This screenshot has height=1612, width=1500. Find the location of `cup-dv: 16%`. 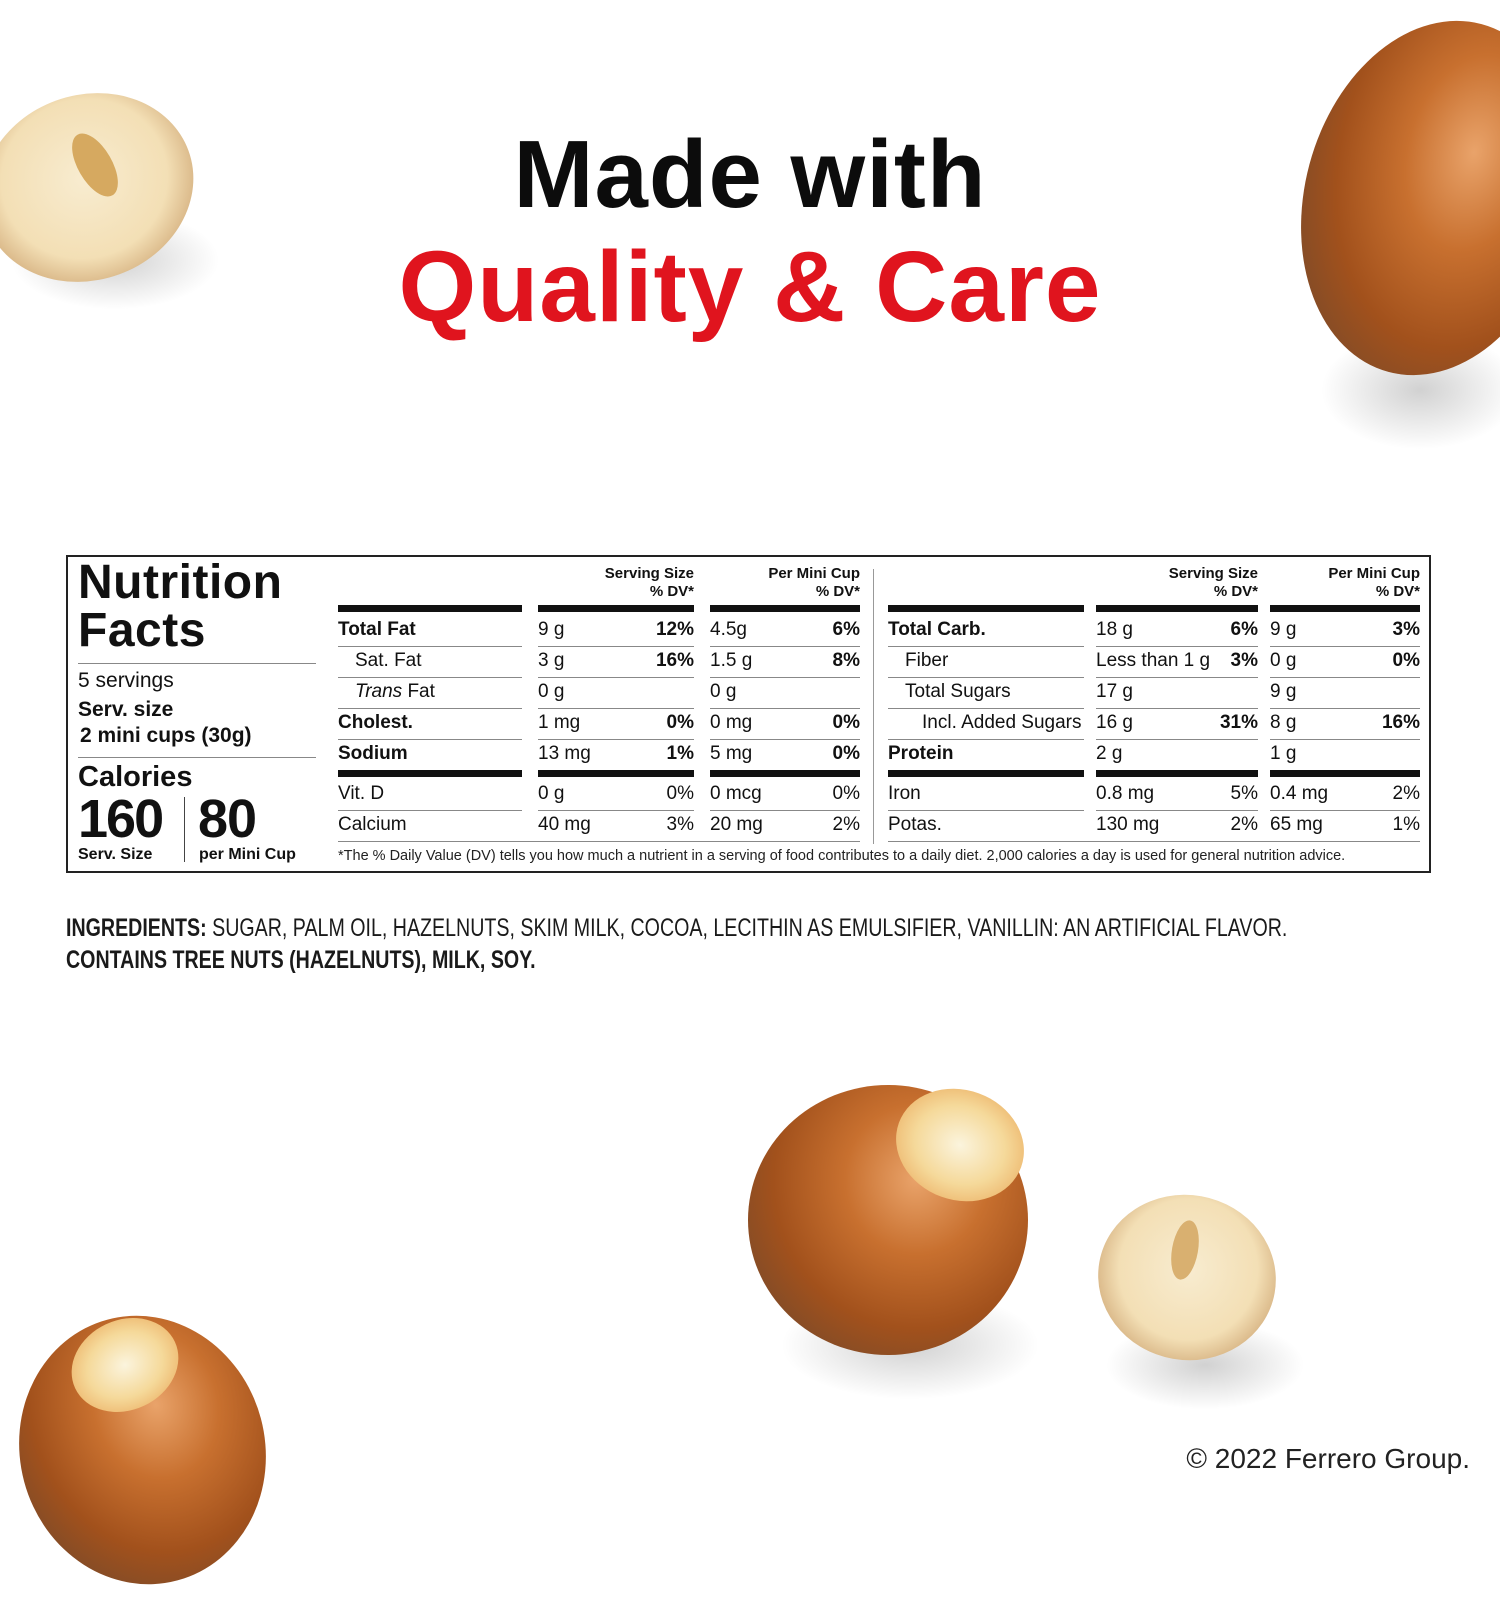

cup-dv: 16% is located at coordinates (1400, 722).